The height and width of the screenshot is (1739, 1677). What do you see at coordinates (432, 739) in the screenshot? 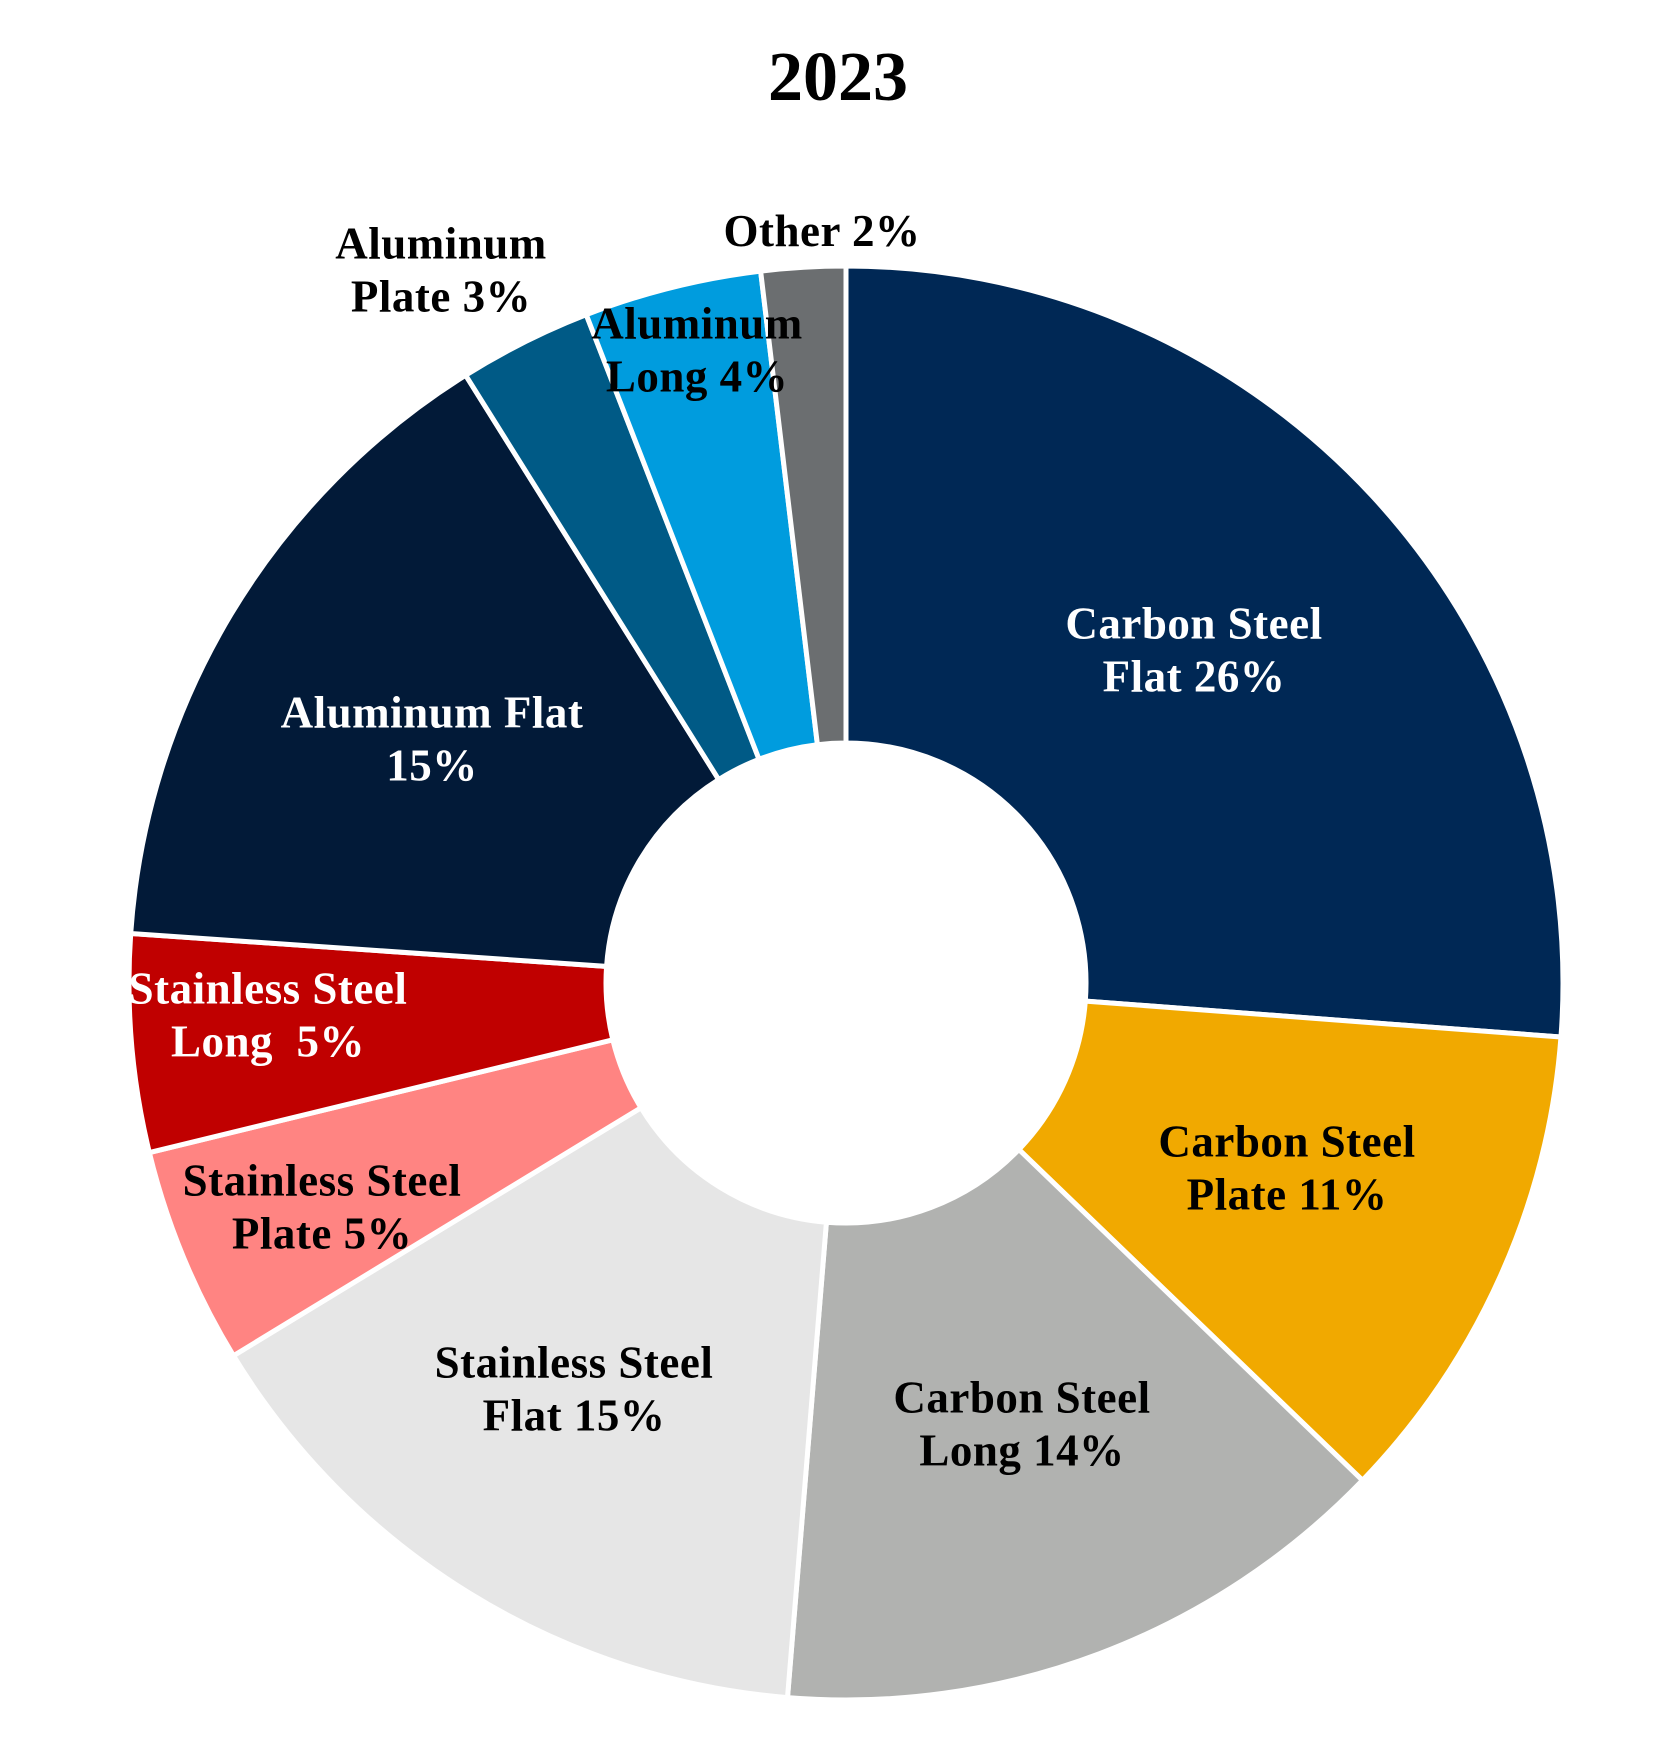
I see `slice-label-6: Aluminum Flat 15%` at bounding box center [432, 739].